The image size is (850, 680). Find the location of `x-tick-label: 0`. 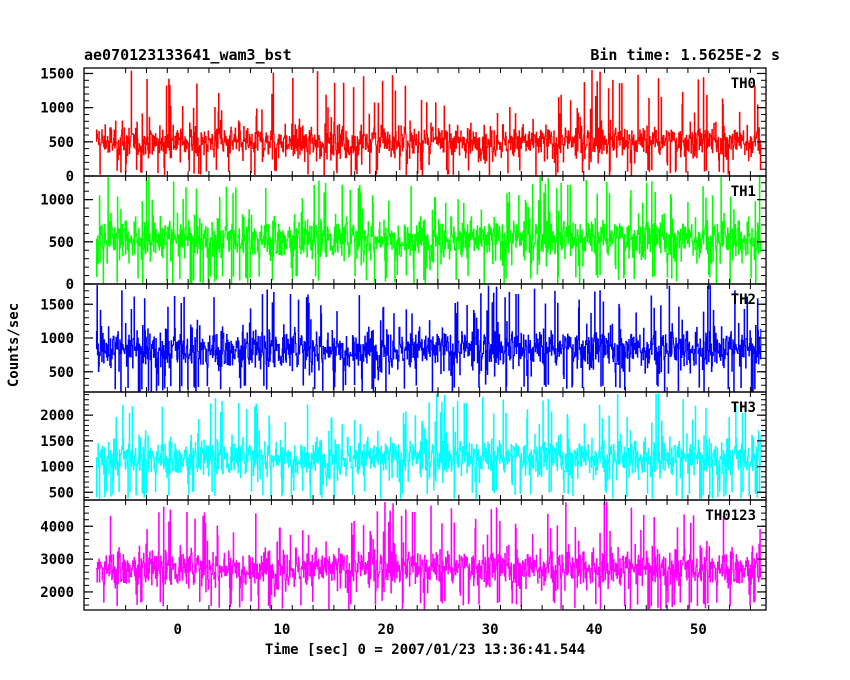

x-tick-label: 0 is located at coordinates (177, 630).